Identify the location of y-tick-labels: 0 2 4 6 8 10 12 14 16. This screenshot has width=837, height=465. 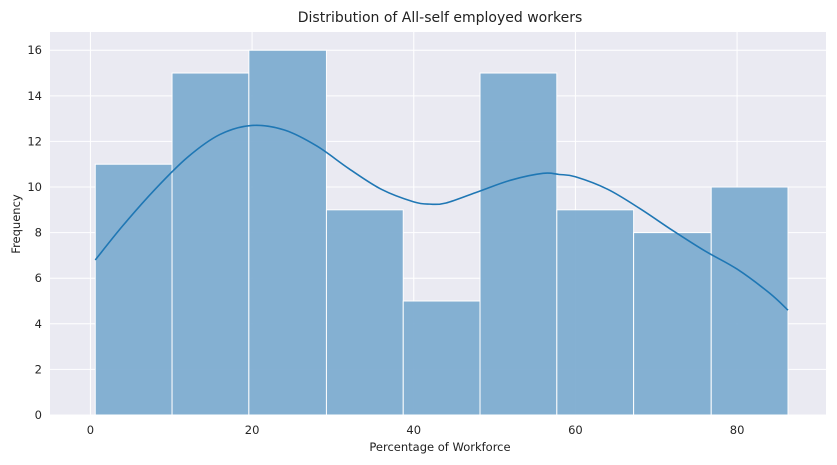
(34, 232).